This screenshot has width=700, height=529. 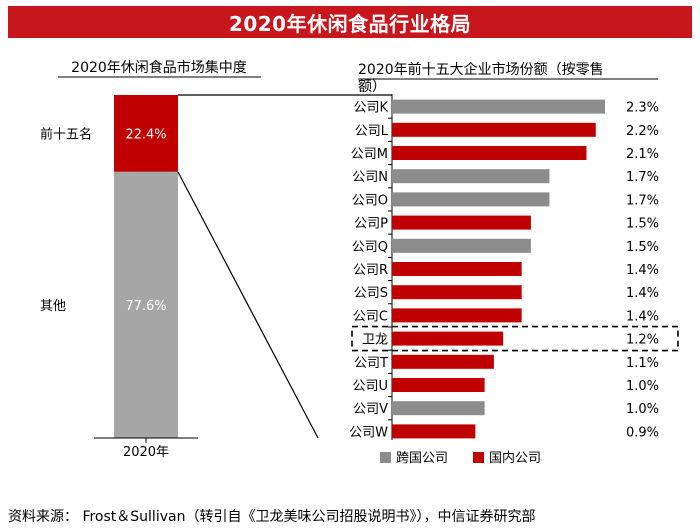 What do you see at coordinates (642, 131) in the screenshot?
I see `value-label-1: 2.2%` at bounding box center [642, 131].